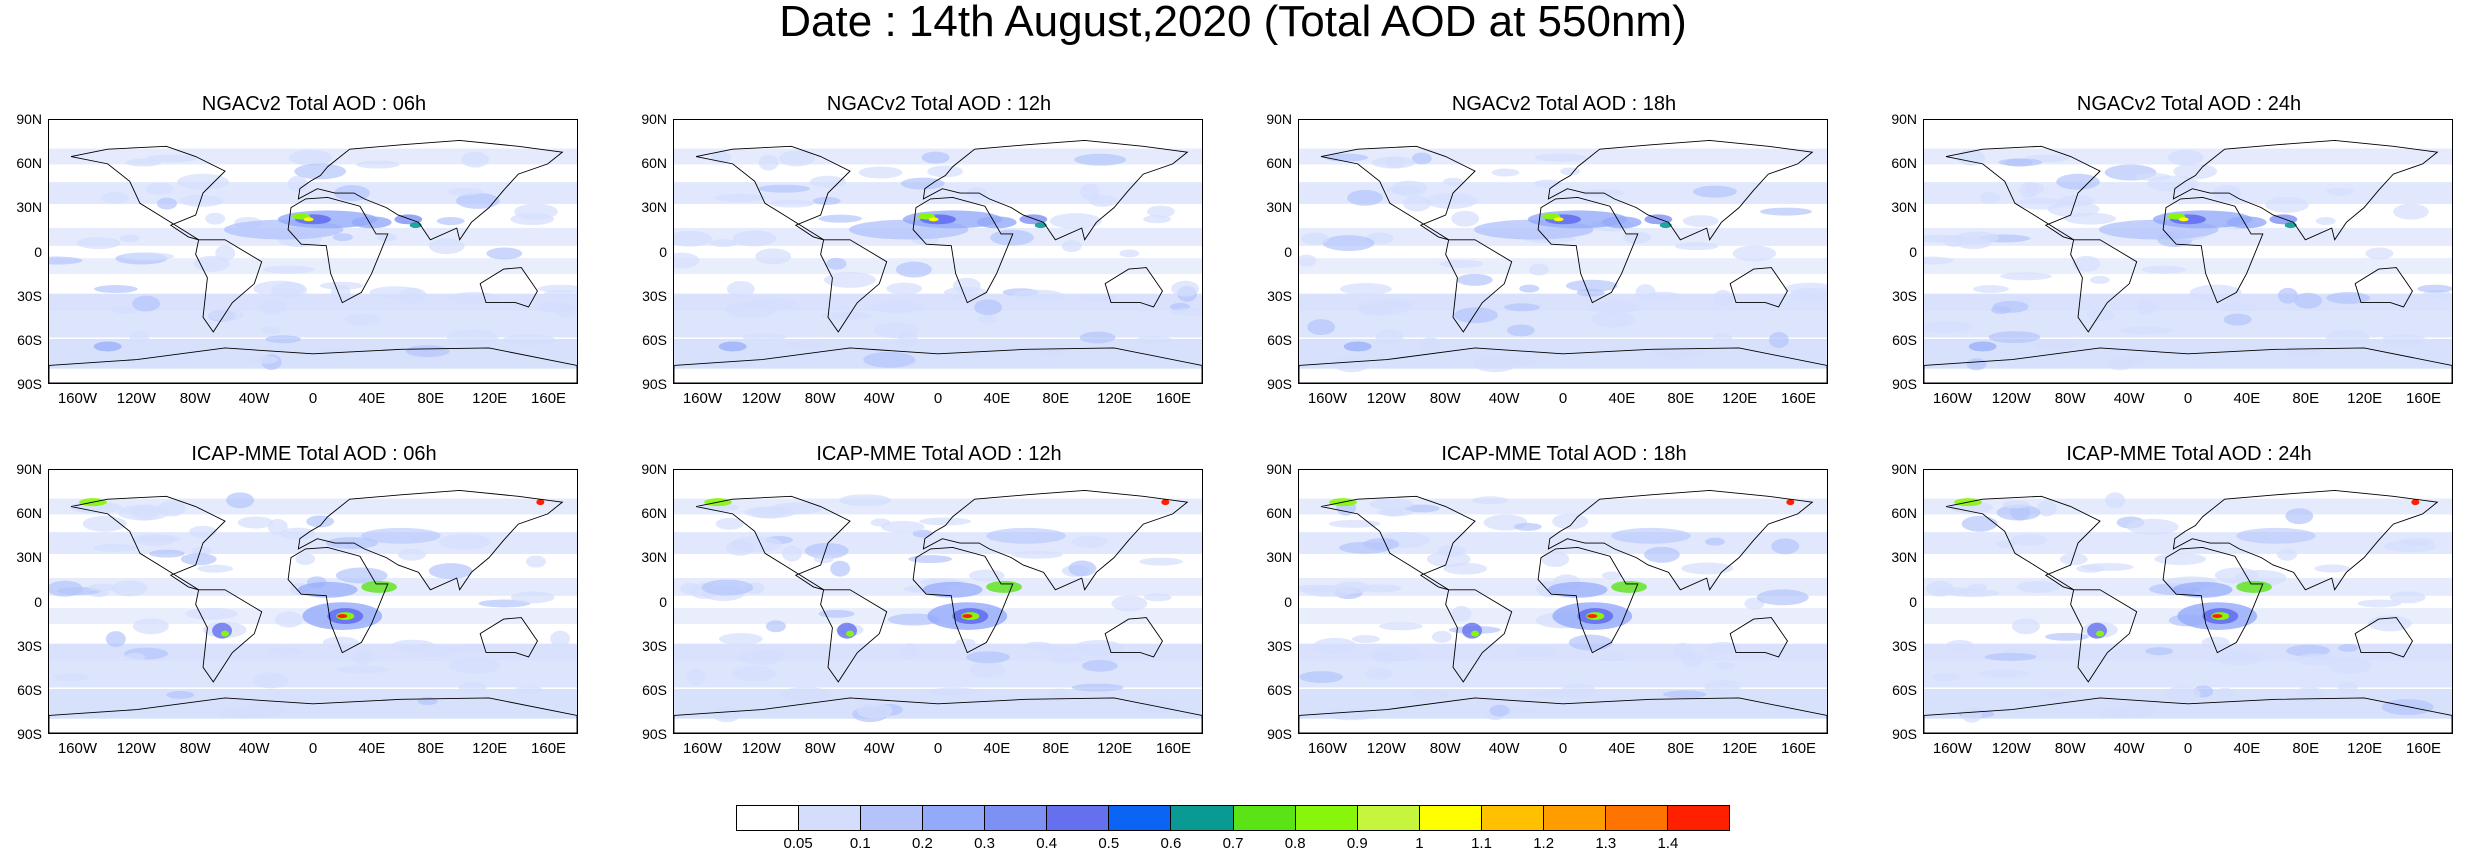  Describe the element at coordinates (1109, 843) in the screenshot. I see `colorbar-tick-label: 0.5` at that location.